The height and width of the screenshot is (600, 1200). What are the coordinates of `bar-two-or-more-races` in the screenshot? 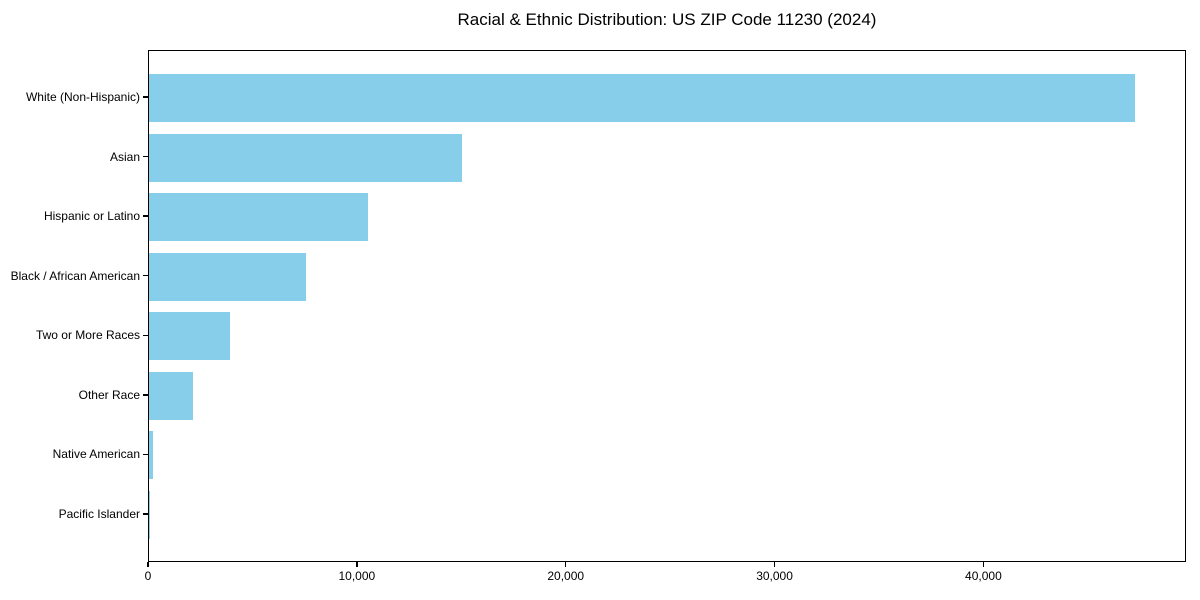 It's located at (190, 336).